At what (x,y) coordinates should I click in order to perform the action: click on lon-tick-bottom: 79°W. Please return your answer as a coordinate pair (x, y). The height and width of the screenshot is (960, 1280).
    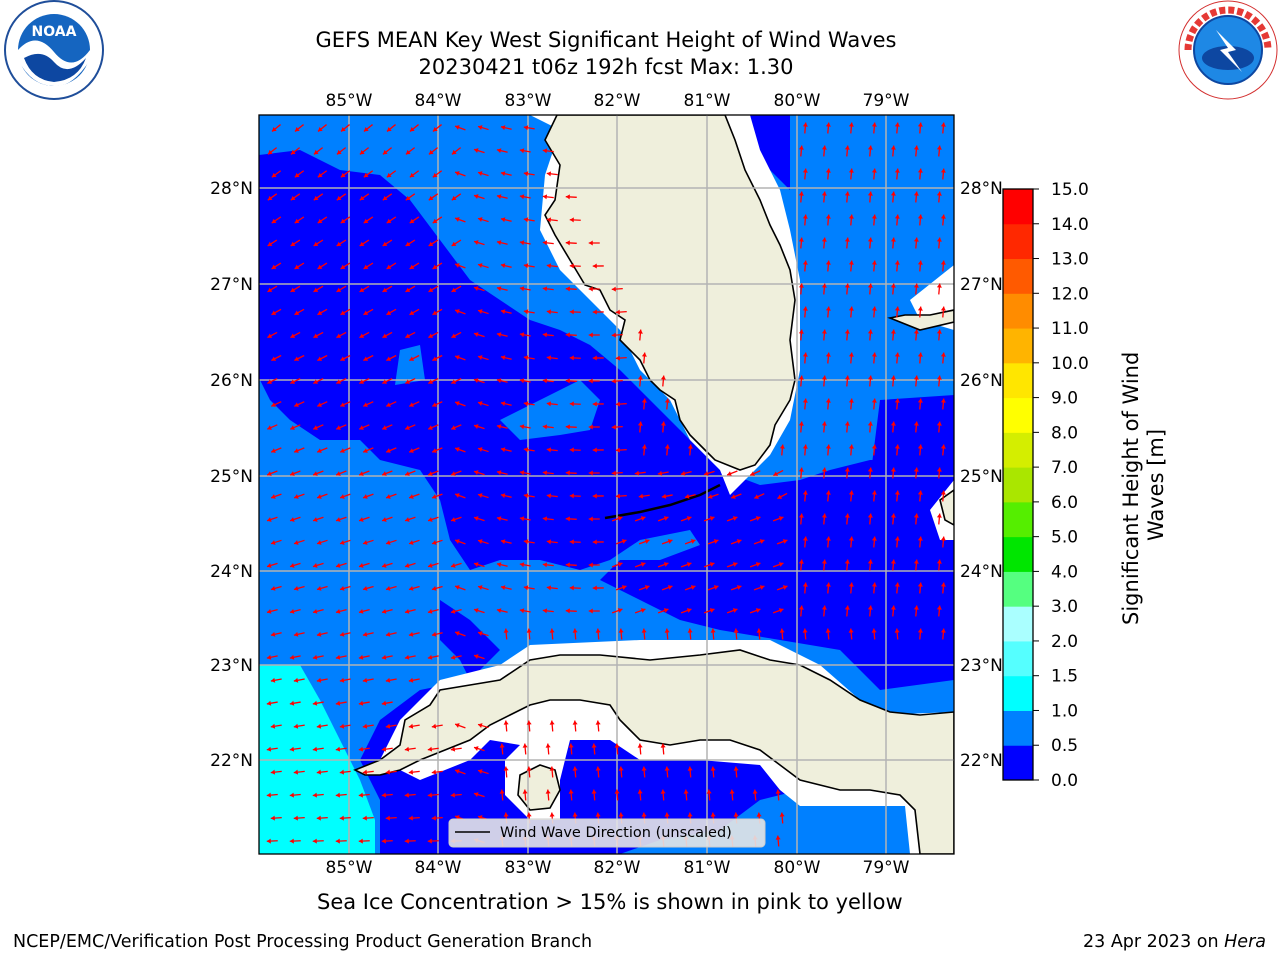
    Looking at the image, I should click on (886, 868).